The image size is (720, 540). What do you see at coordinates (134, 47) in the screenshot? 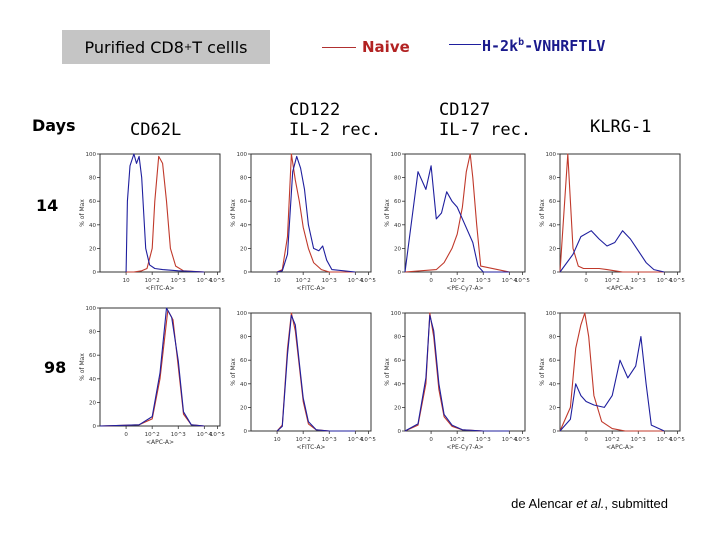
I see `title-main: Purified CD8` at bounding box center [134, 47].